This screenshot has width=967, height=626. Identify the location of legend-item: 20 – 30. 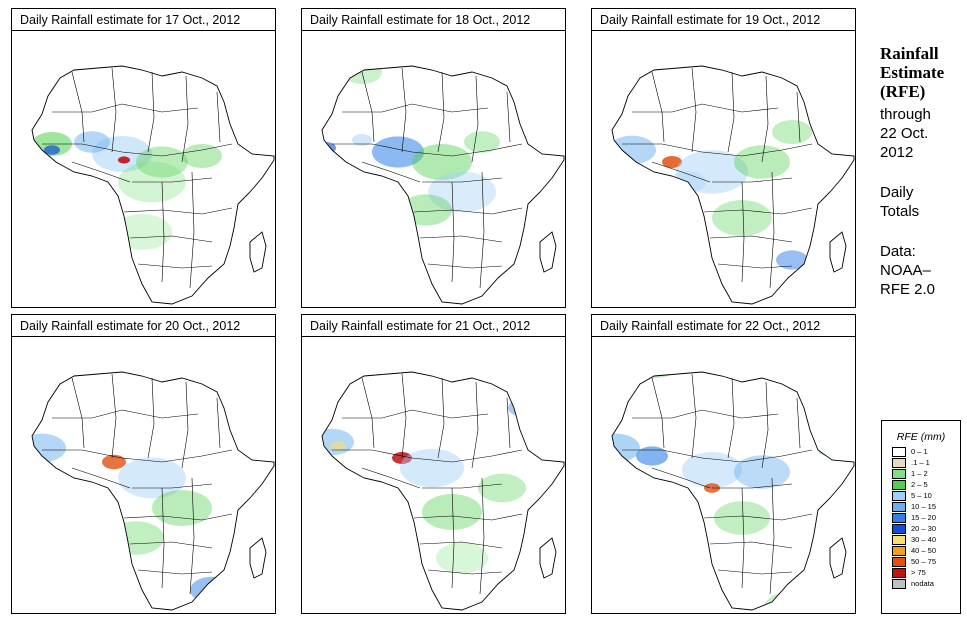
(926, 528).